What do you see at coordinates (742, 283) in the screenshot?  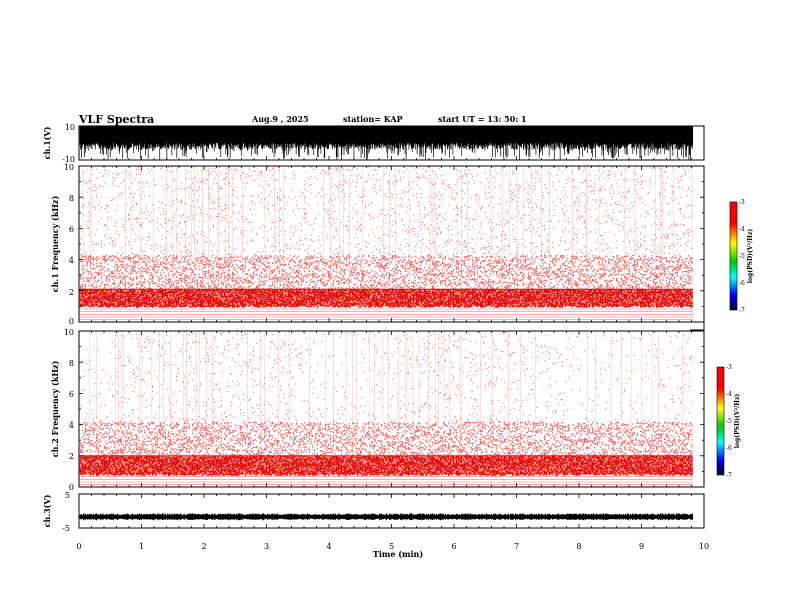 I see `ch1-cb-tick-6: -6` at bounding box center [742, 283].